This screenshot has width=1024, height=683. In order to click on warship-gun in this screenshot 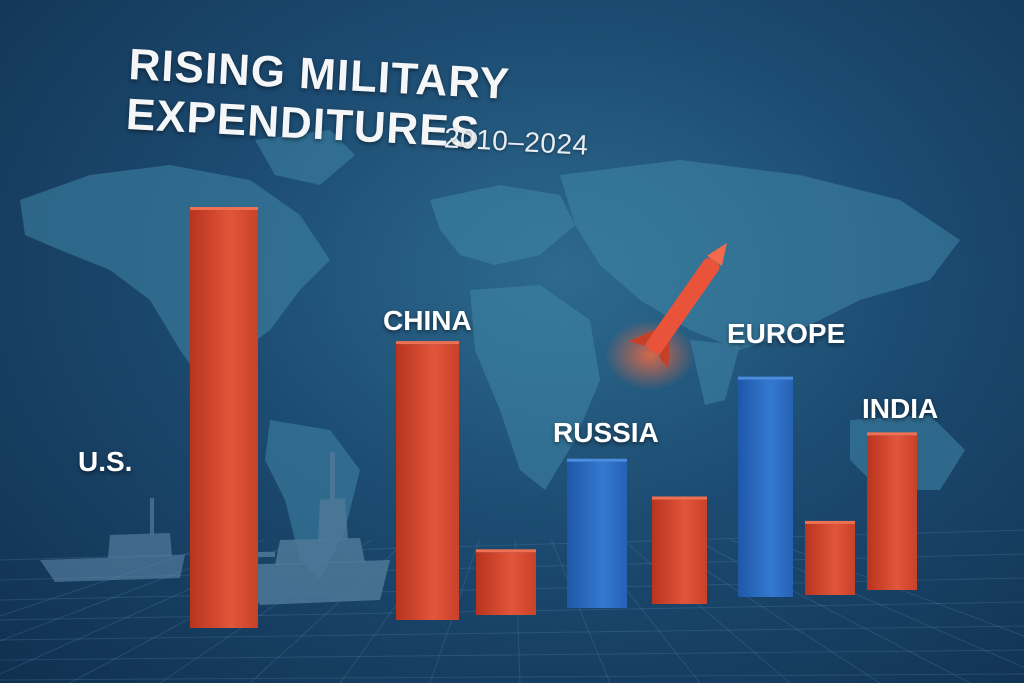, I will do `click(260, 554)`.